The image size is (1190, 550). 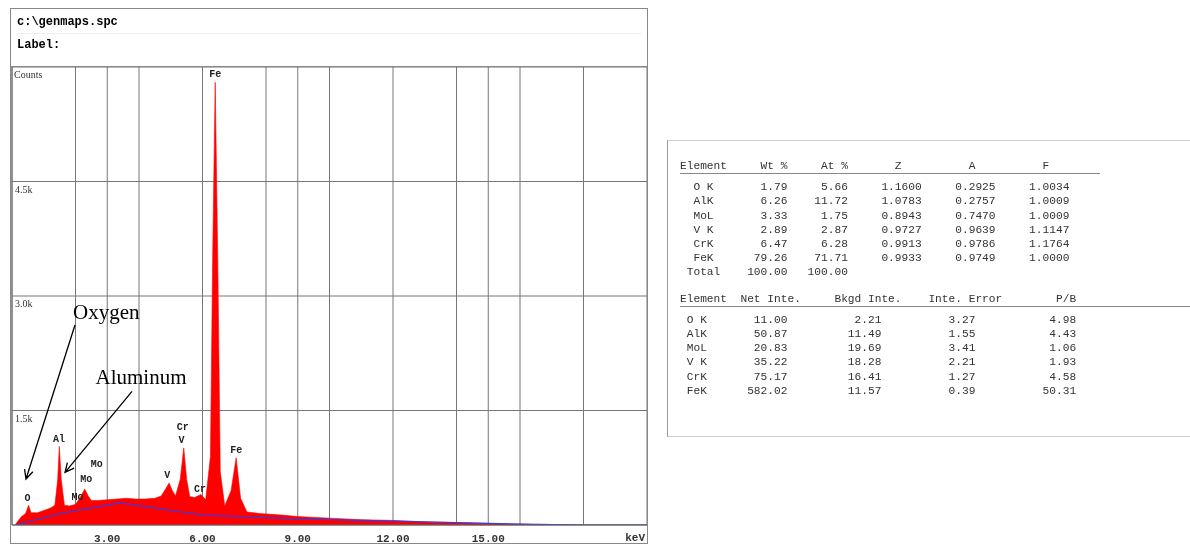 I want to click on text: AlK 50.87 11.49 1.55 4.43, so click(x=881, y=334).